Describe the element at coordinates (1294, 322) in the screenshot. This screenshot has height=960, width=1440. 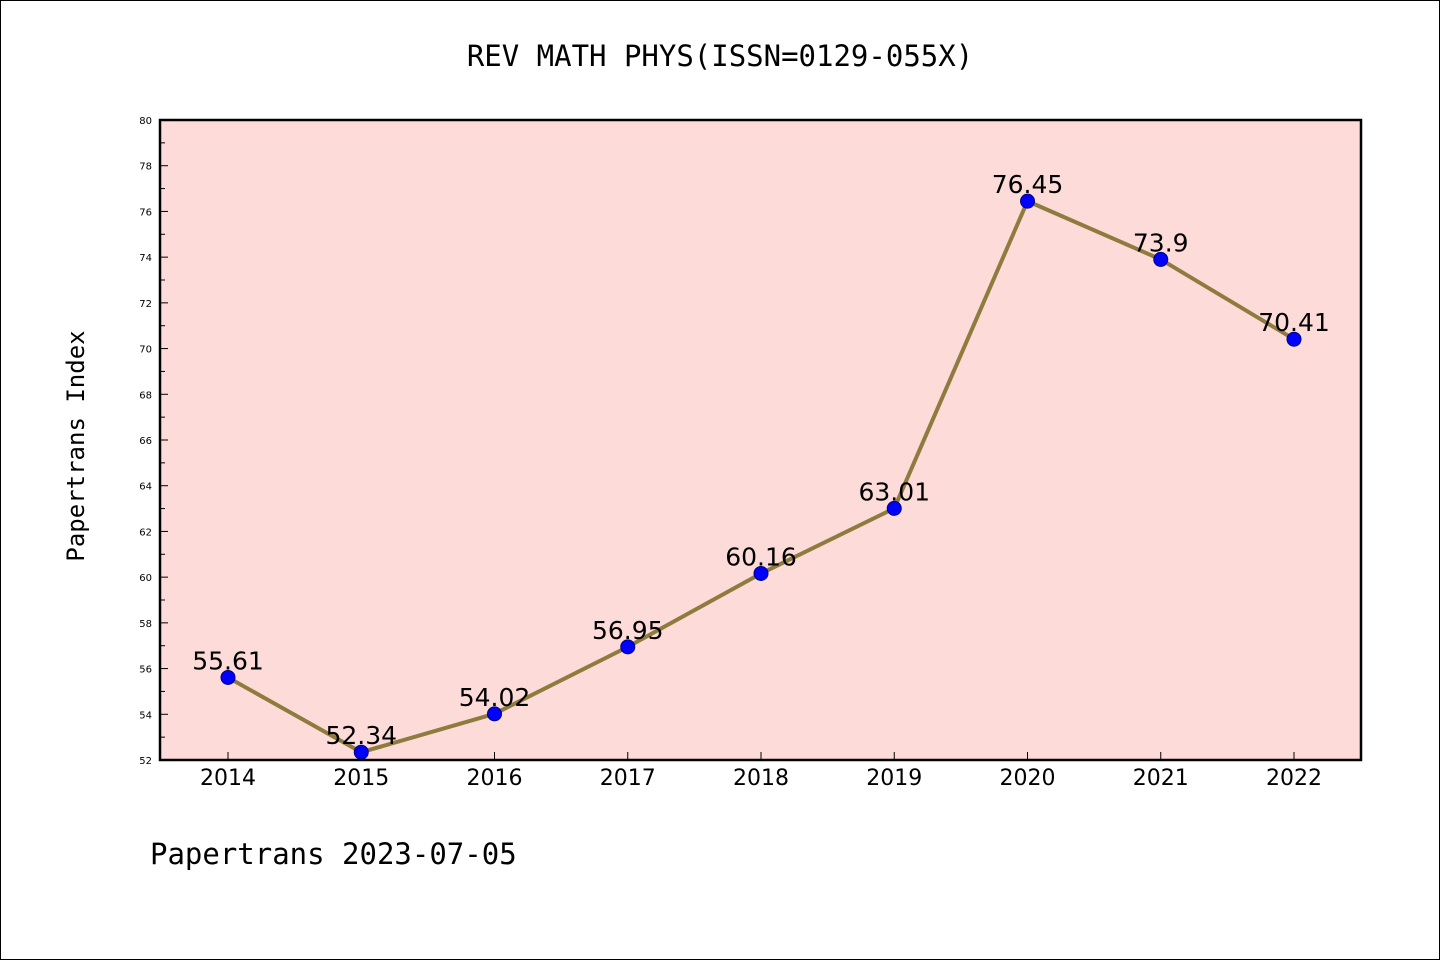
I see `data-label: 70.41` at that location.